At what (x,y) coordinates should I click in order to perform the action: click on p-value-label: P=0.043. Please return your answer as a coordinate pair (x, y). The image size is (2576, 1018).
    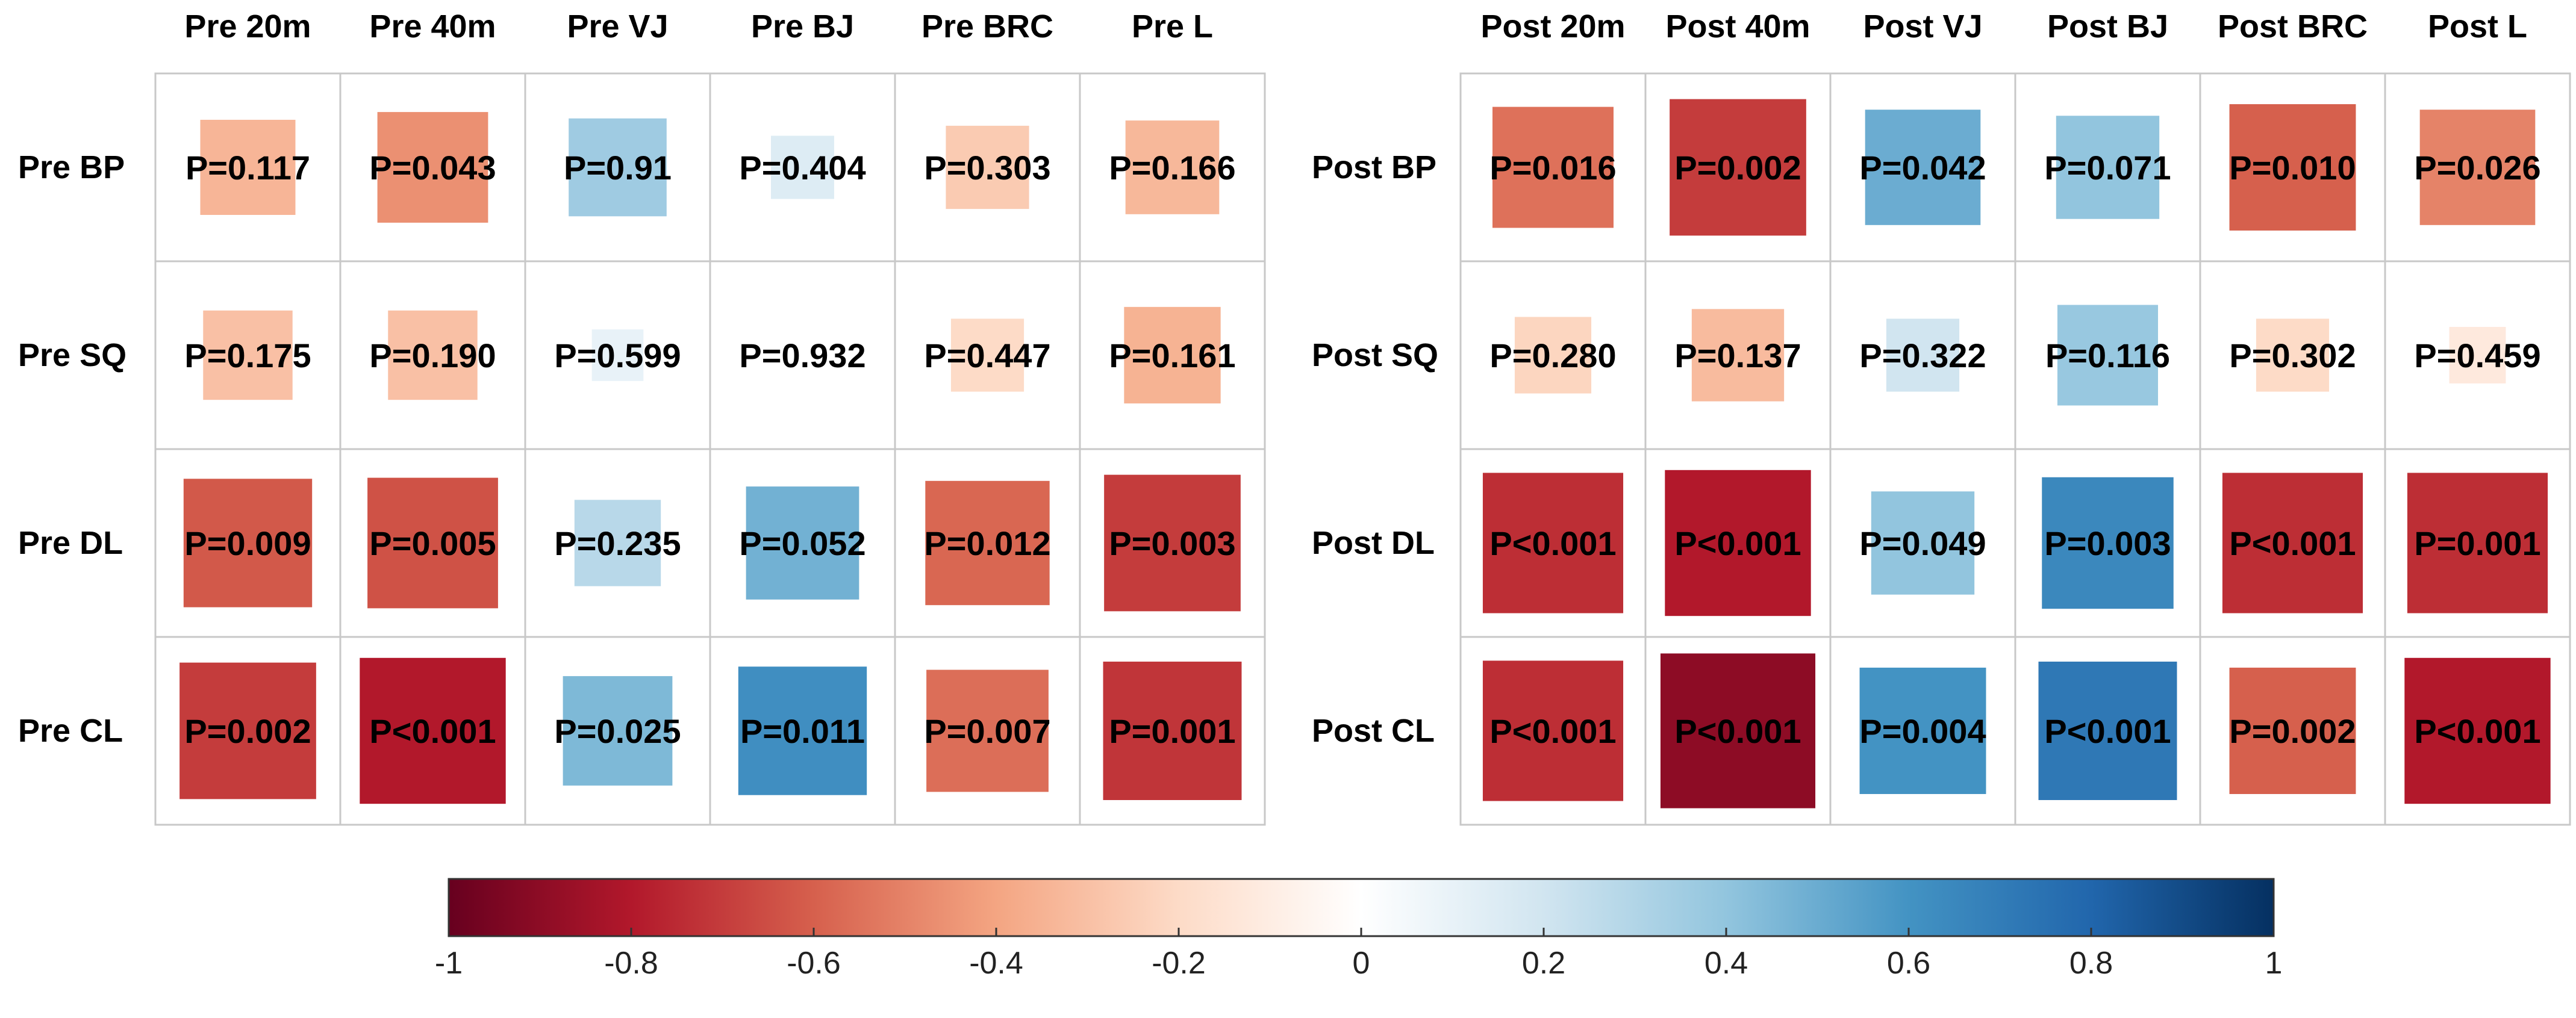
    Looking at the image, I should click on (432, 168).